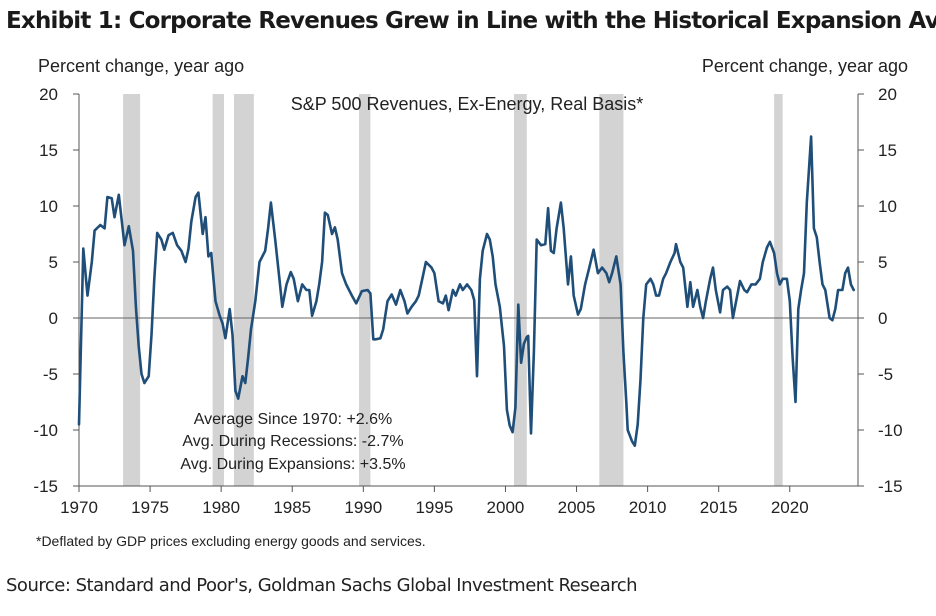 Image resolution: width=936 pixels, height=616 pixels. I want to click on y-tick-label-right: -5, so click(885, 374).